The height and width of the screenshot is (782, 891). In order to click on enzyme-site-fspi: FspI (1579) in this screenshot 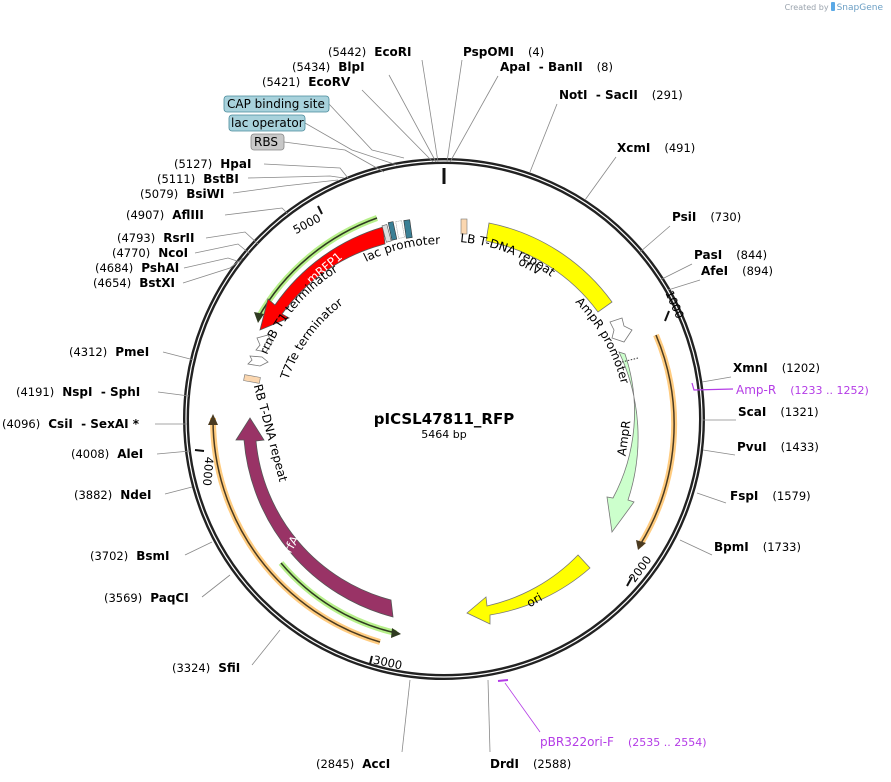, I will do `click(770, 496)`.